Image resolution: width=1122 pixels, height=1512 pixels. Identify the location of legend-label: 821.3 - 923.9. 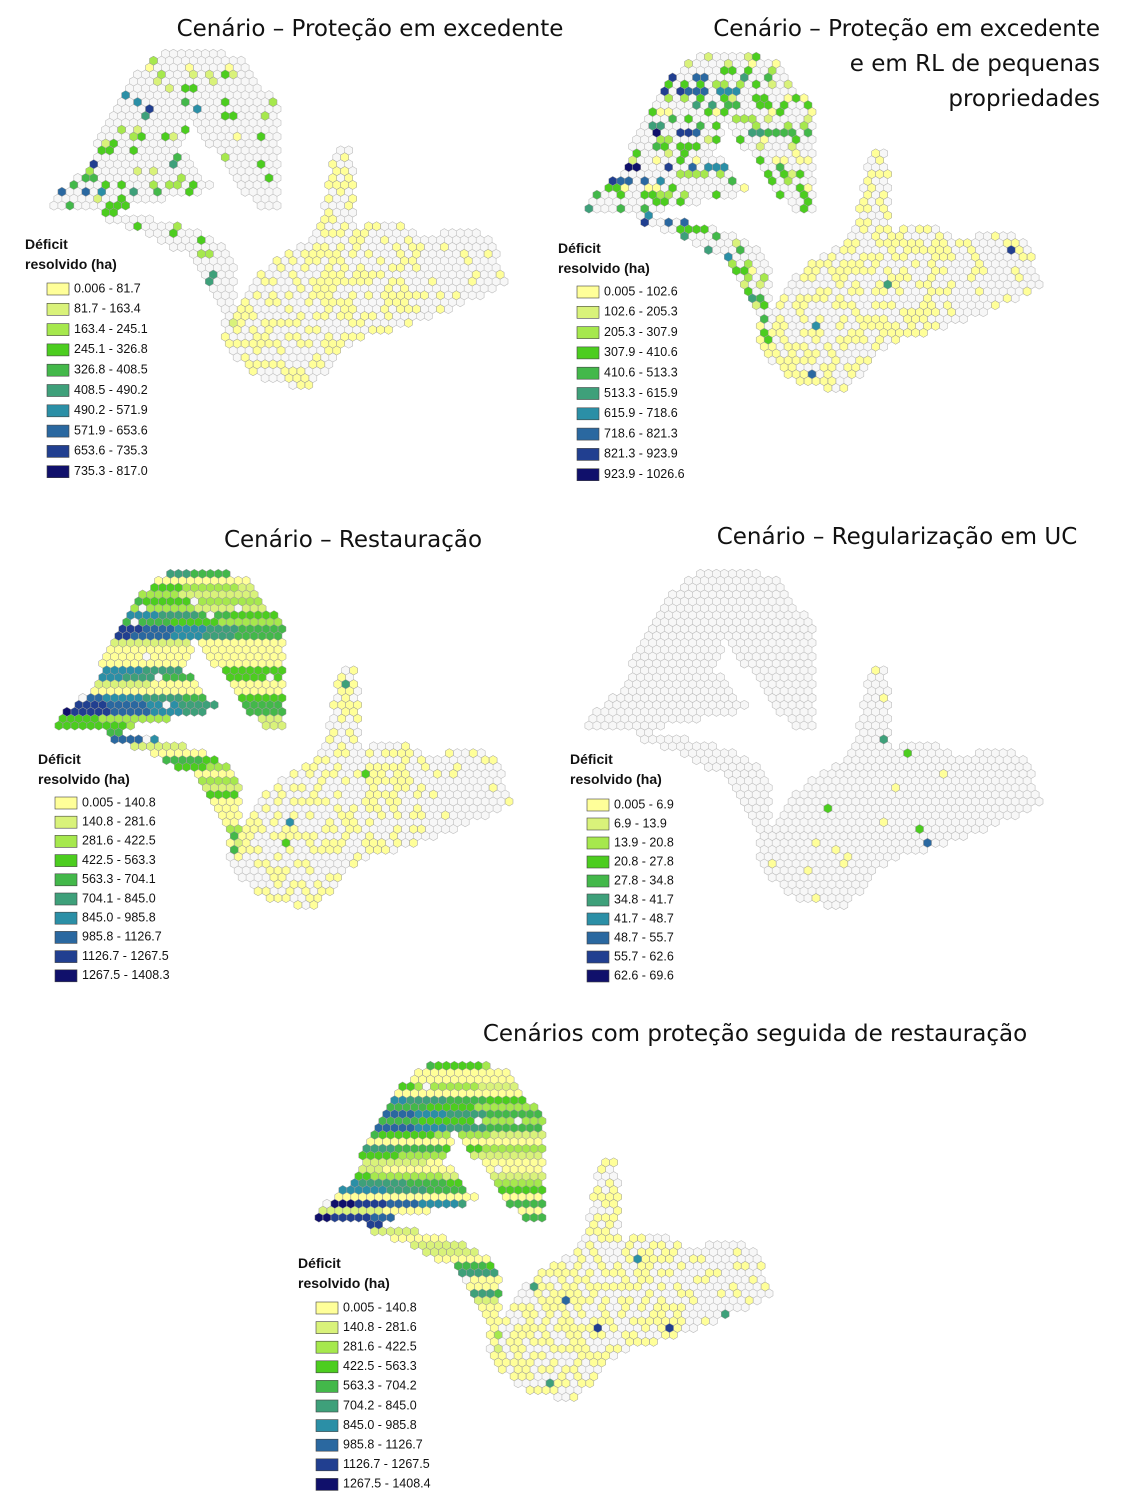
(641, 454).